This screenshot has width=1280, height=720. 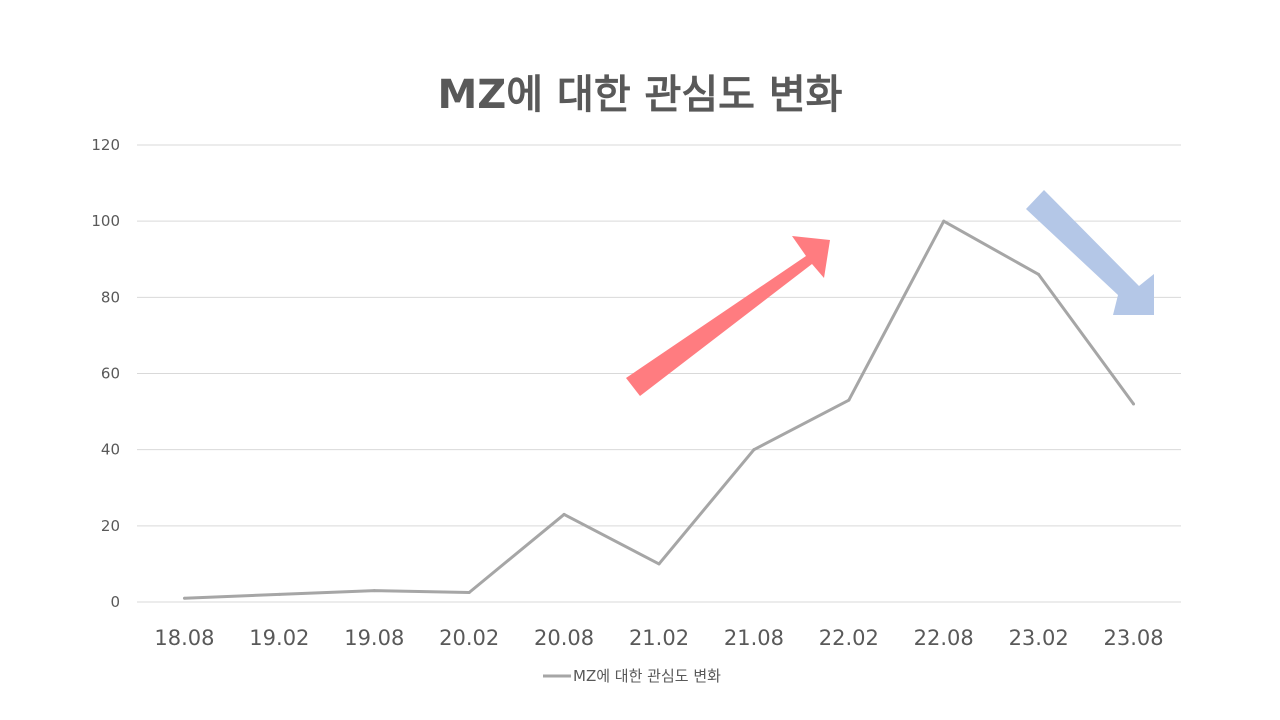 I want to click on x-tick-label: 23.08, so click(x=1133, y=638).